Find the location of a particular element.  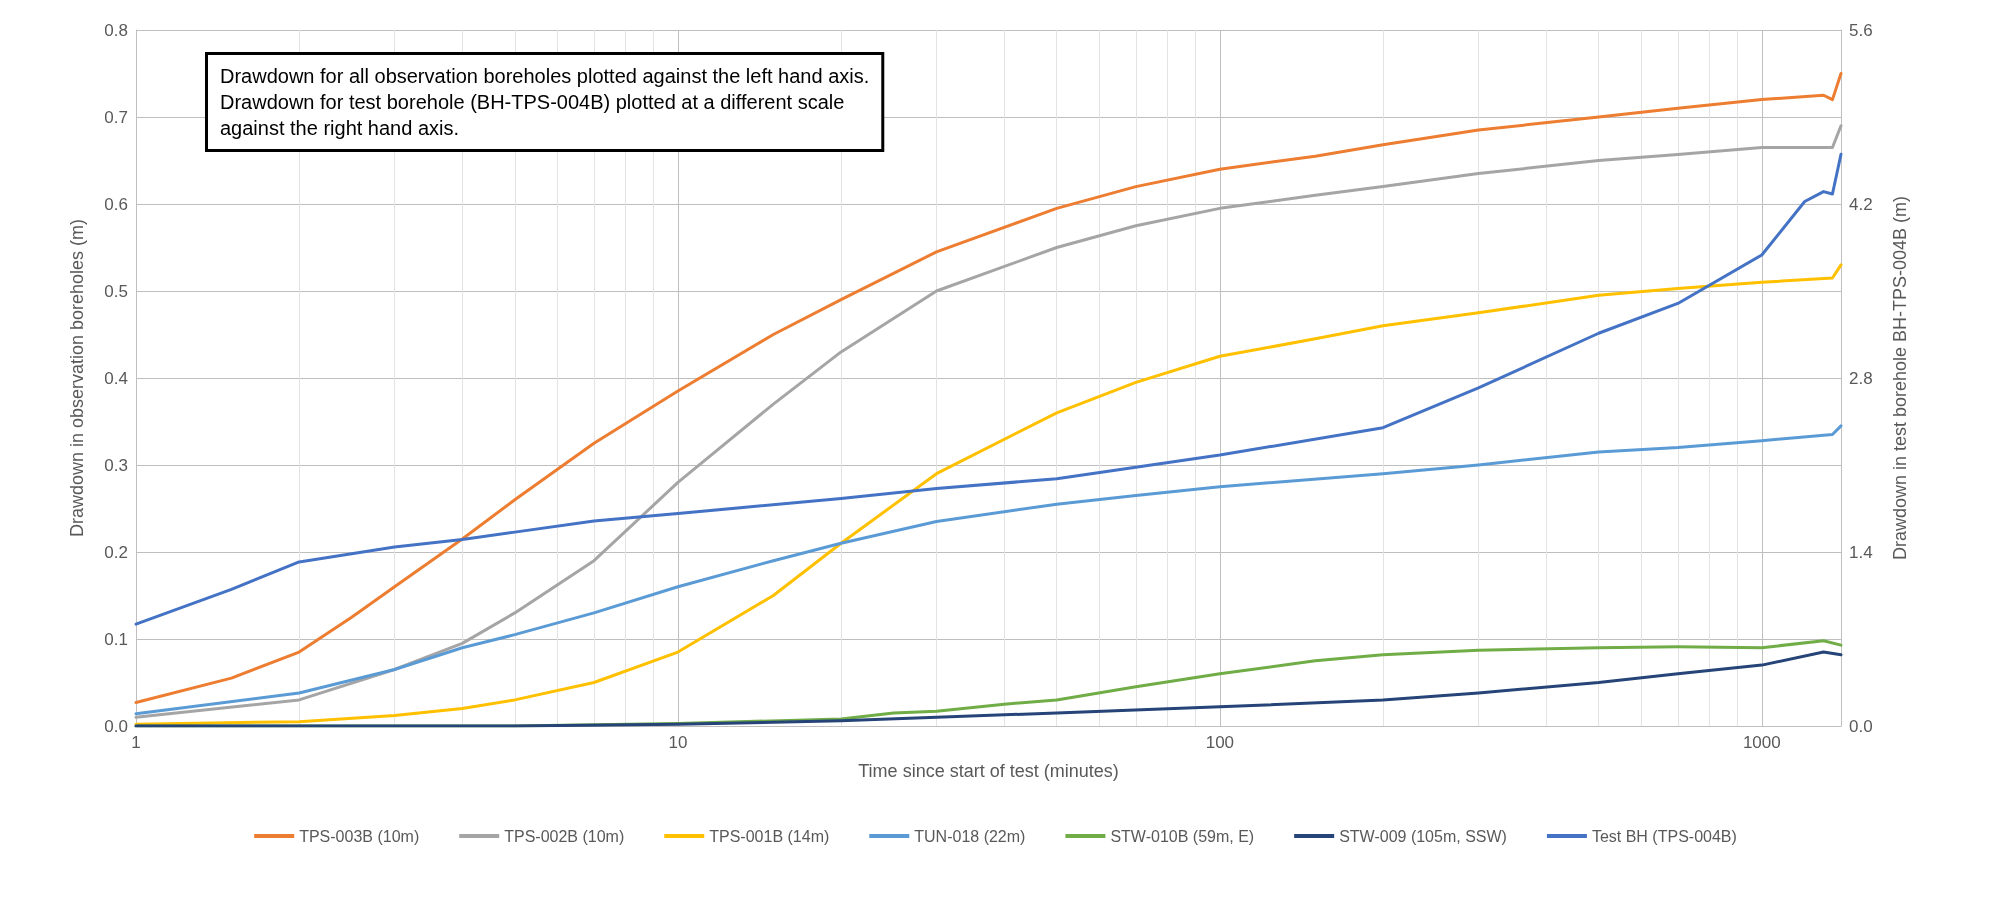

legend-label: TPS-003B (10m) is located at coordinates (359, 836).